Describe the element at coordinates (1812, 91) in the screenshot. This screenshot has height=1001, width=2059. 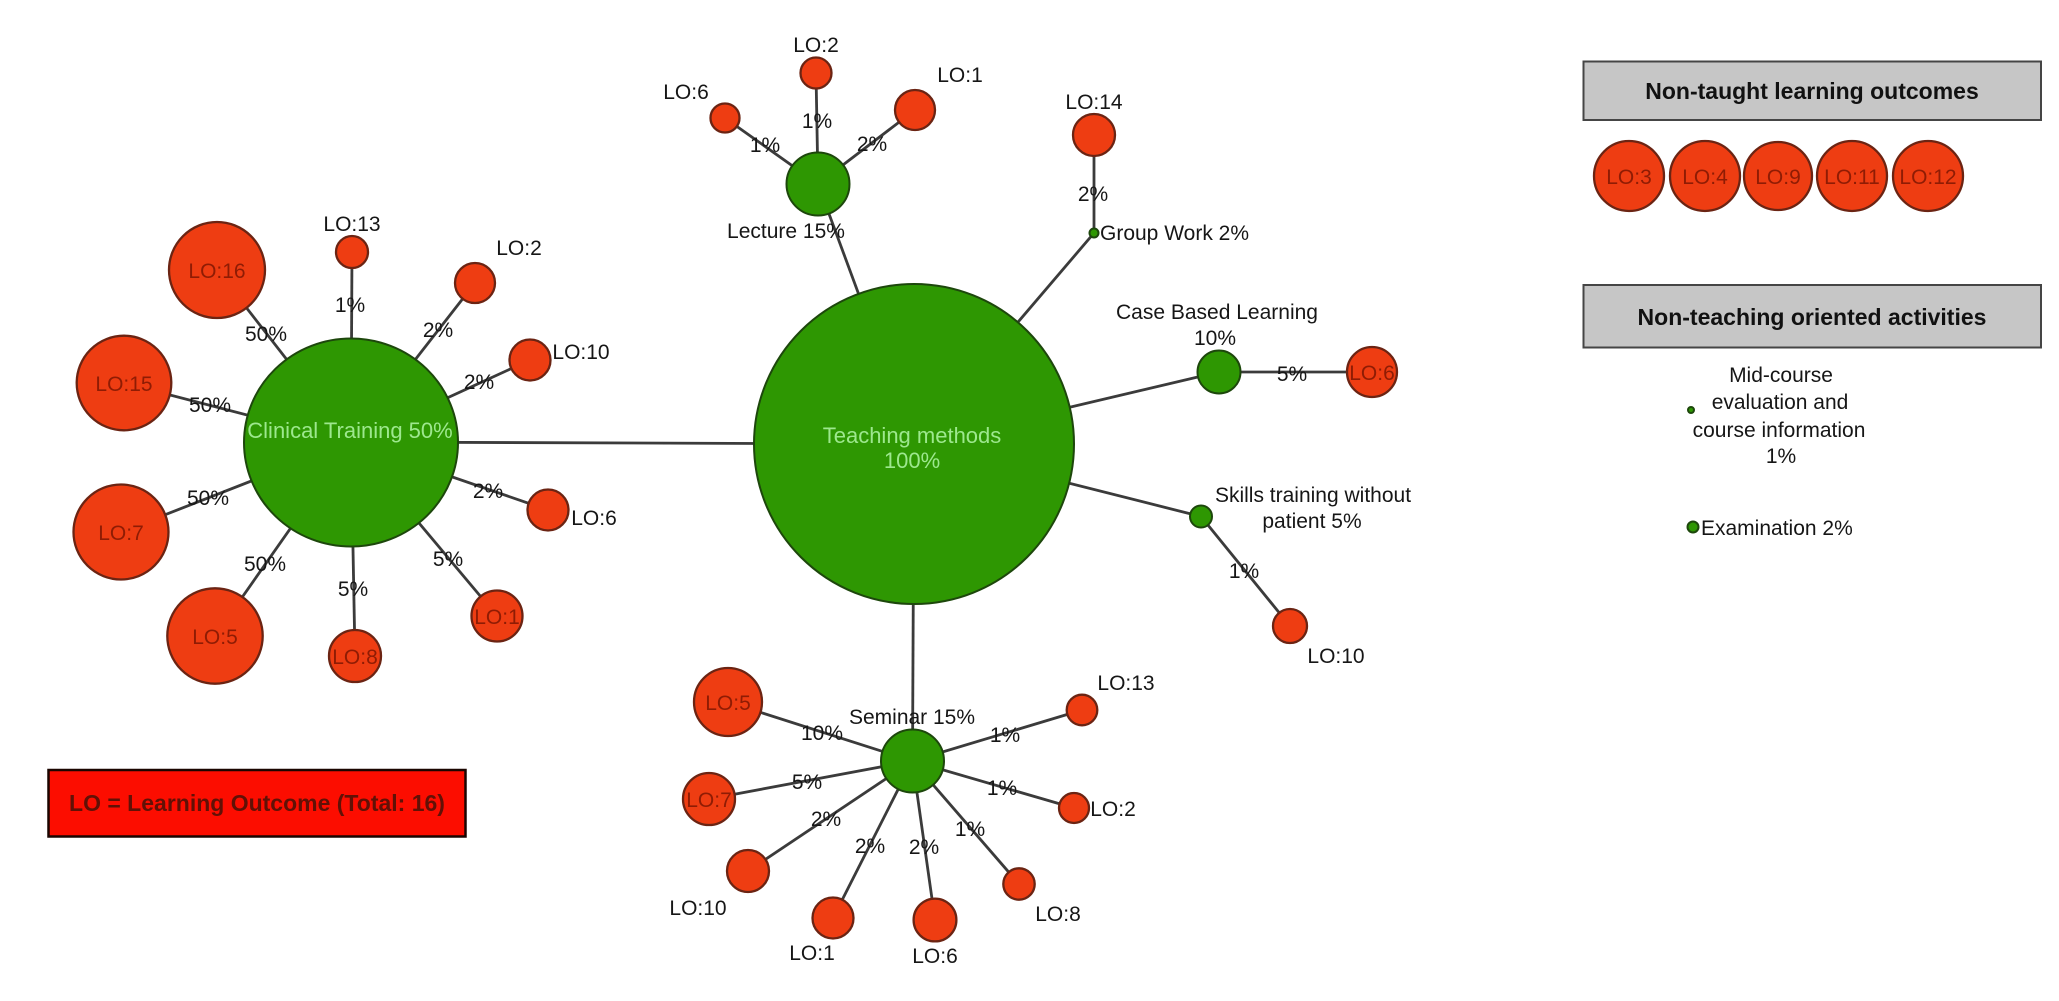
I see `svg-text: Non-taught learning outcomes` at that location.